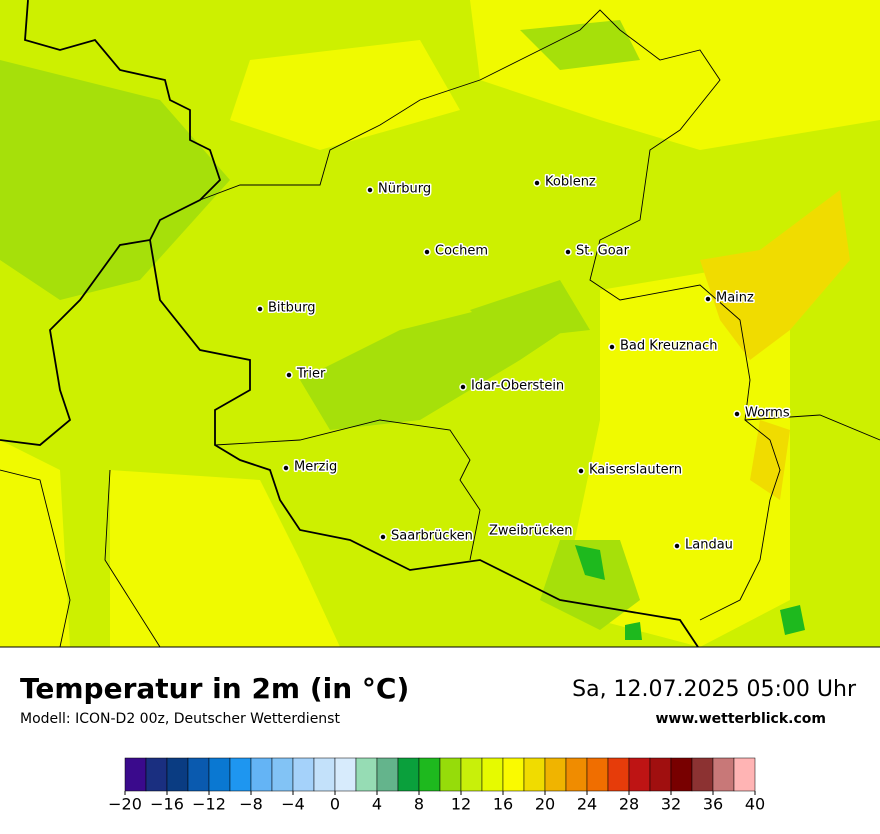 This screenshot has width=880, height=834. I want to click on city-label: Cochem, so click(461, 251).